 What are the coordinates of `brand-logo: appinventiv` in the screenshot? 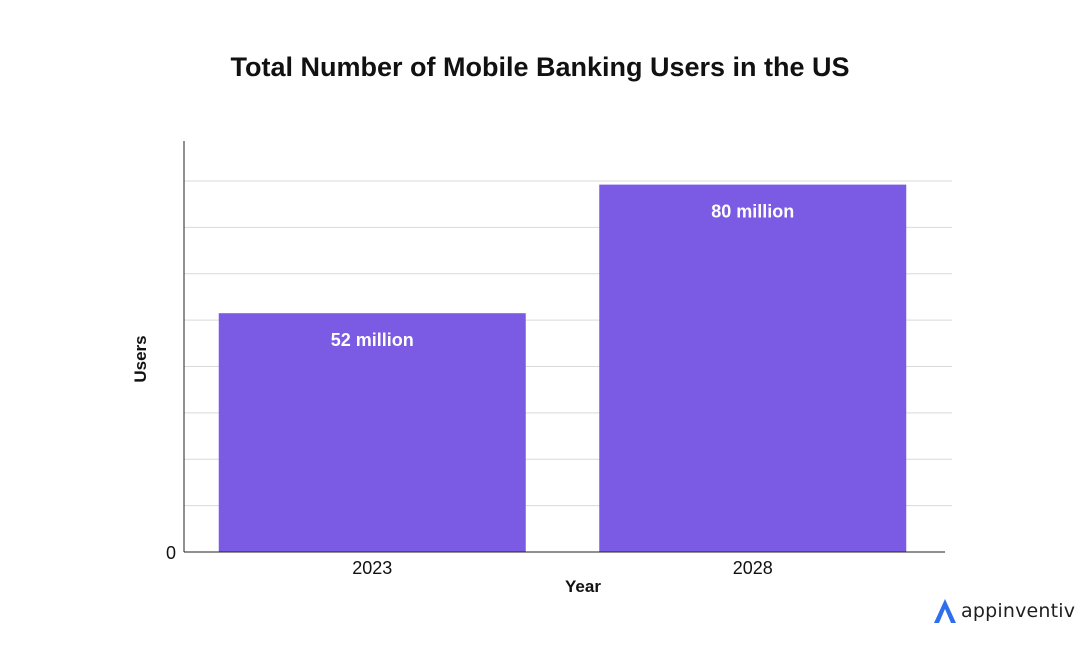 It's located at (1003, 611).